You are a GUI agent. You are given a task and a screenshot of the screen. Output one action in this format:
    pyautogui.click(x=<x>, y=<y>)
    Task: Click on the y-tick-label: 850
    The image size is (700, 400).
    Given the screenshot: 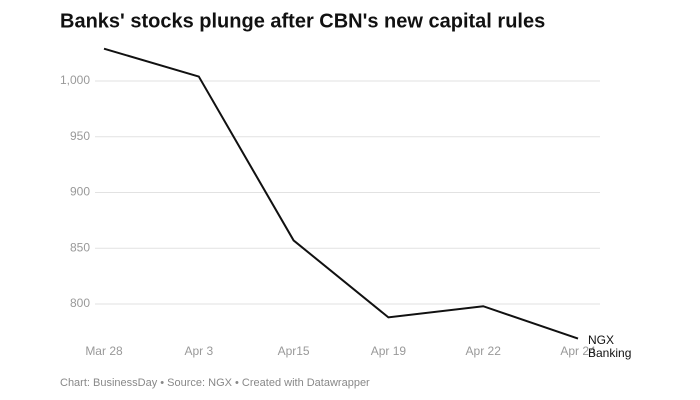 What is the action you would take?
    pyautogui.click(x=80, y=247)
    